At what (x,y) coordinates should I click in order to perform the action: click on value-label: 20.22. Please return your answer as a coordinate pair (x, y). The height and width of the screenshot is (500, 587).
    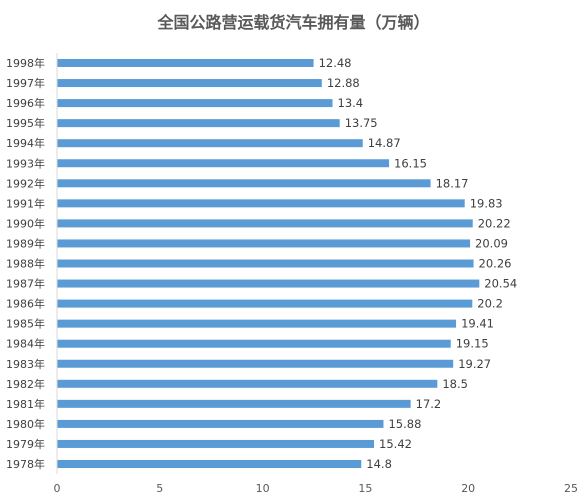
    Looking at the image, I should click on (494, 223).